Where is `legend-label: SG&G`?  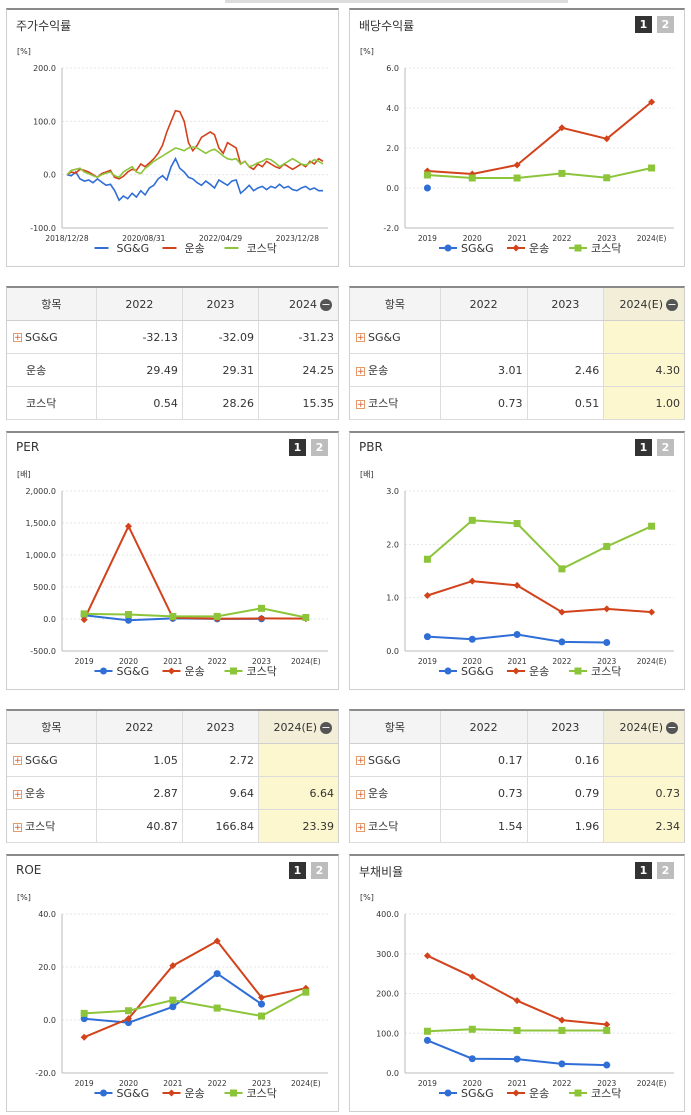
legend-label: SG&G is located at coordinates (133, 671).